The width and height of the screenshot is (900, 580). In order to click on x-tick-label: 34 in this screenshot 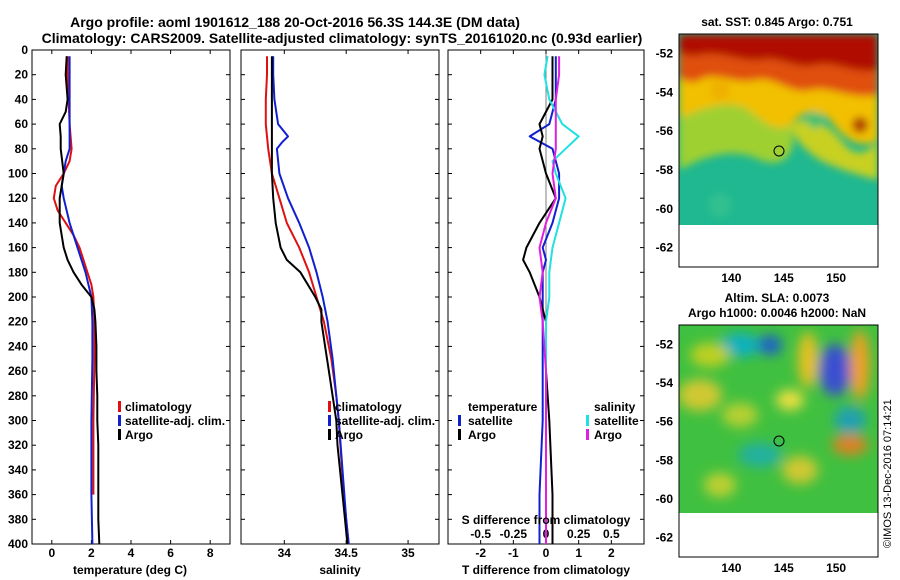, I will do `click(285, 553)`.